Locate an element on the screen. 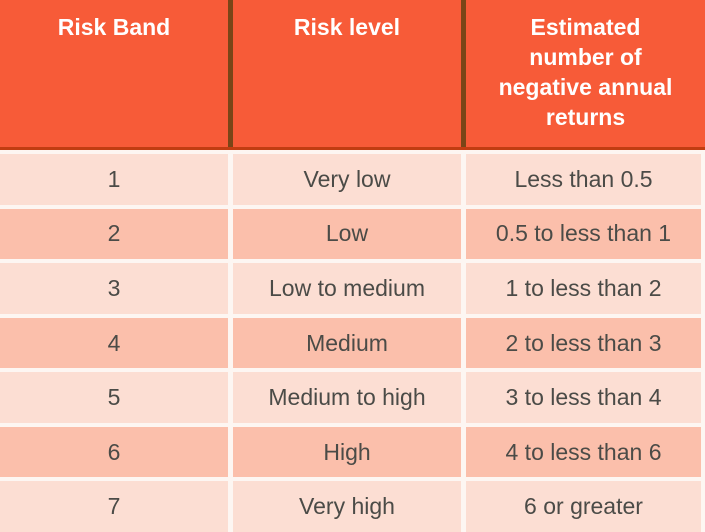 The width and height of the screenshot is (705, 532). column-header-risk-band-label: Risk Band is located at coordinates (114, 27).